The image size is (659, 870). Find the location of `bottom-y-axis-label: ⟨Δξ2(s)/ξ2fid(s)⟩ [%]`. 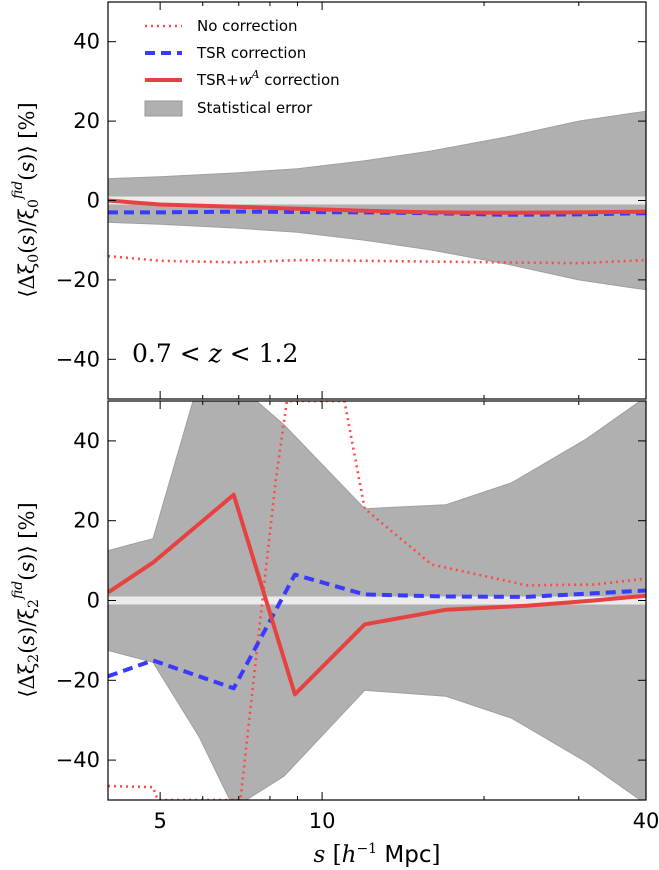

bottom-y-axis-label: ⟨Δξ2(s)/ξ2fid(s)⟩ [%] is located at coordinates (26, 599).